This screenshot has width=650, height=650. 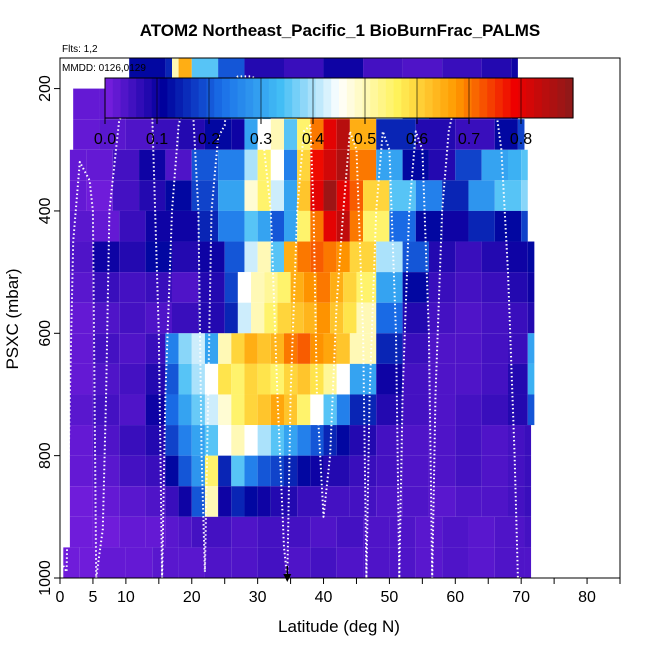 I want to click on colorbar-tick-label: 0.3, so click(x=261, y=139).